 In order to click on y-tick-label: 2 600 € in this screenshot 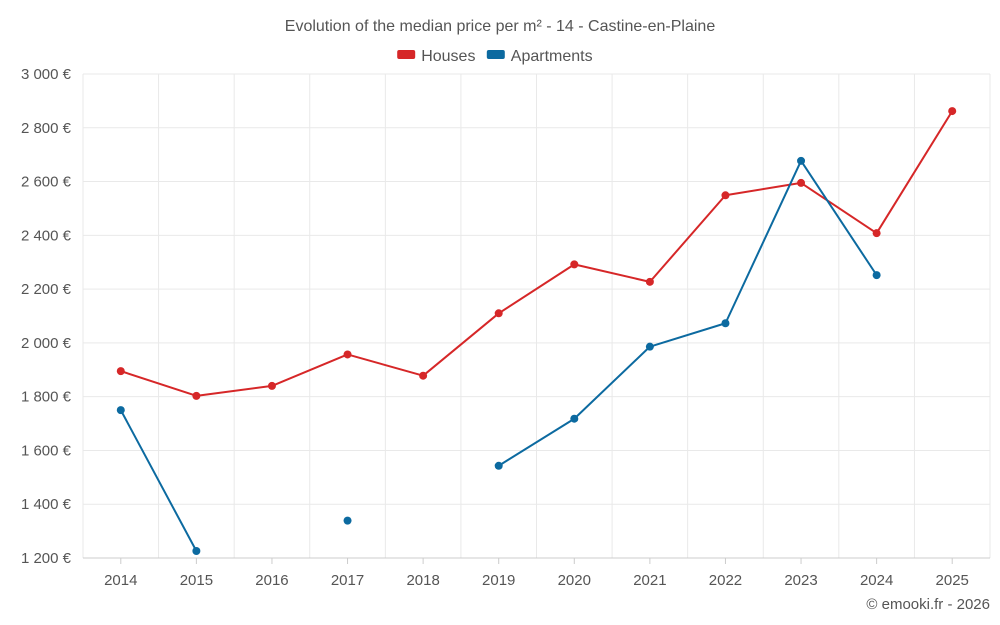, I will do `click(46, 182)`.